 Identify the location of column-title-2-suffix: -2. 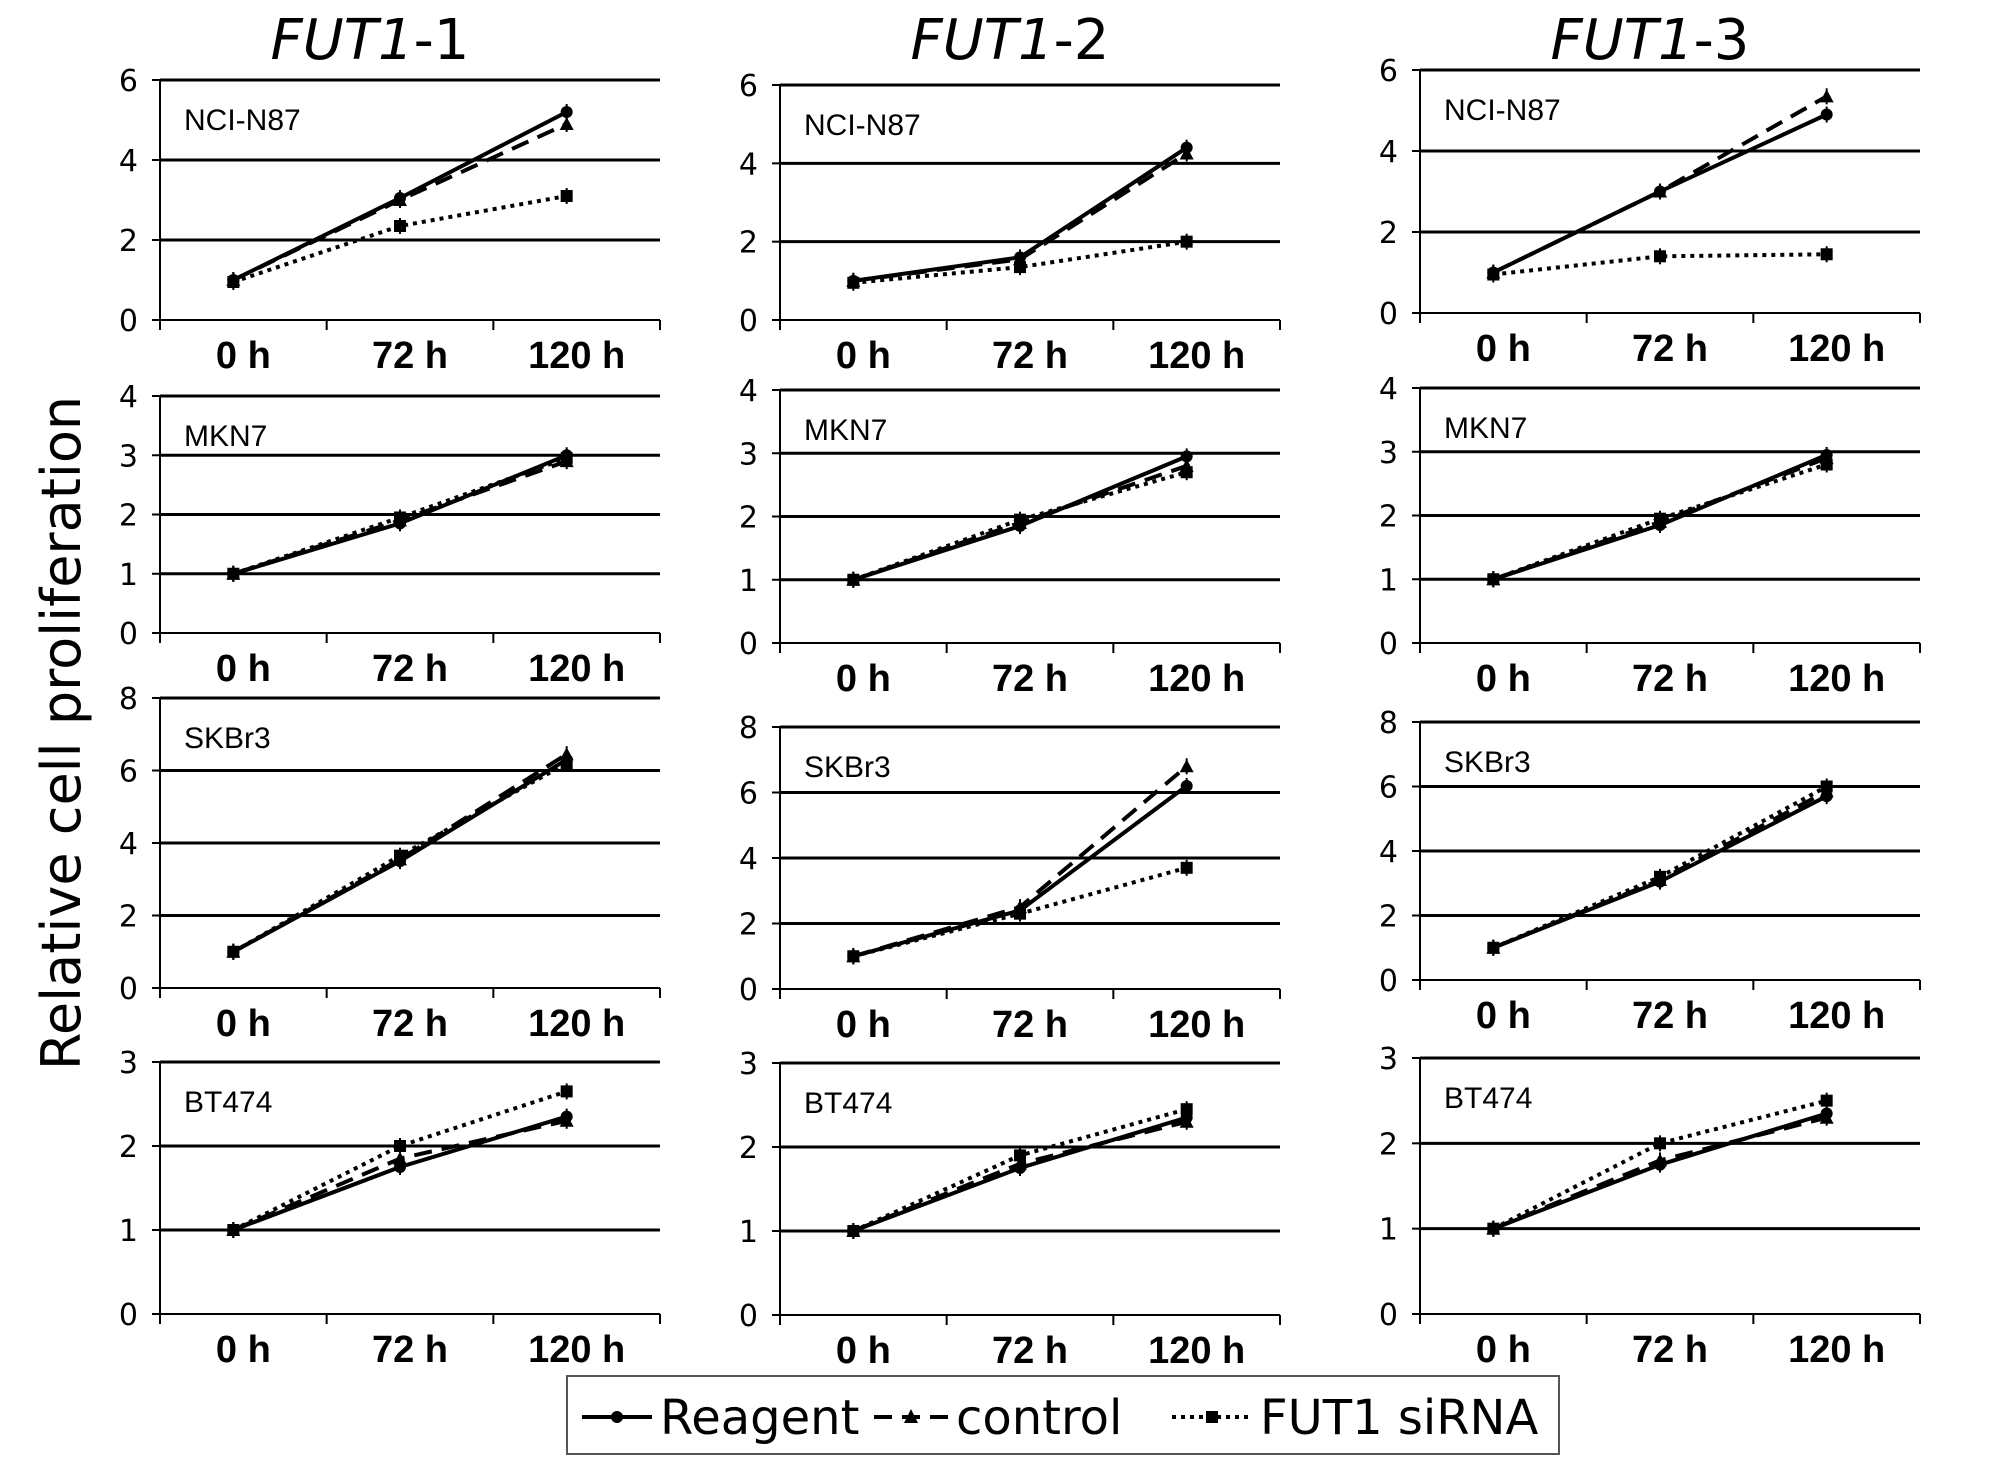
(1081, 40).